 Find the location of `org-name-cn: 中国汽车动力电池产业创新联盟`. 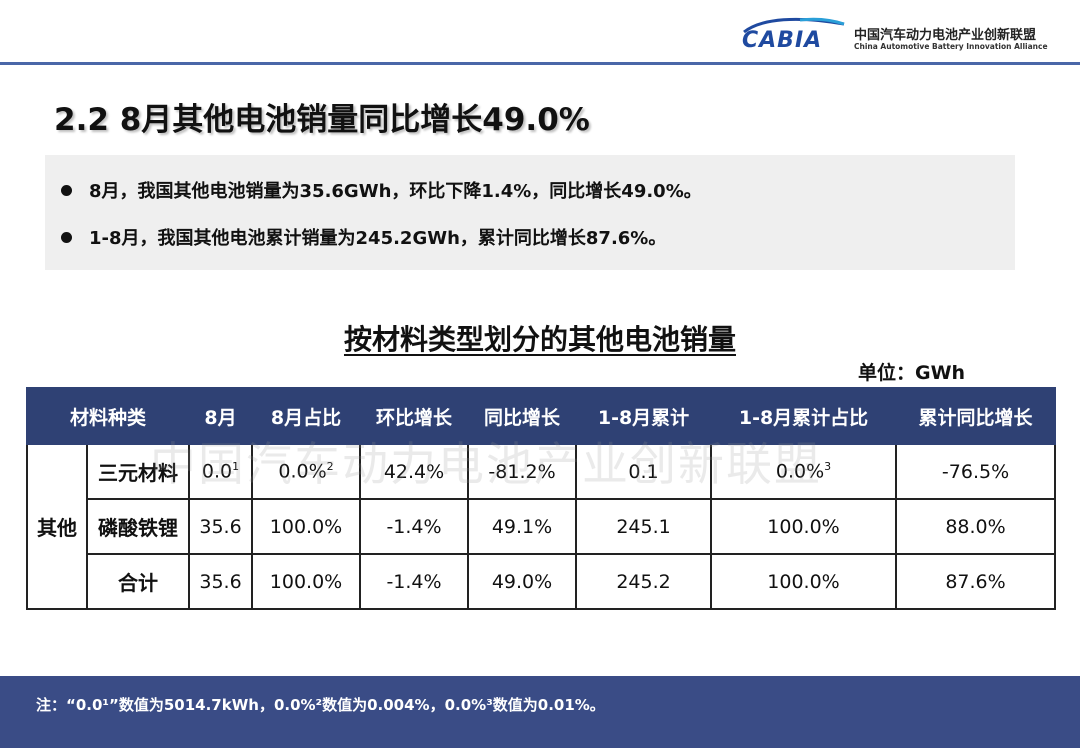

org-name-cn: 中国汽车动力电池产业创新联盟 is located at coordinates (945, 35).